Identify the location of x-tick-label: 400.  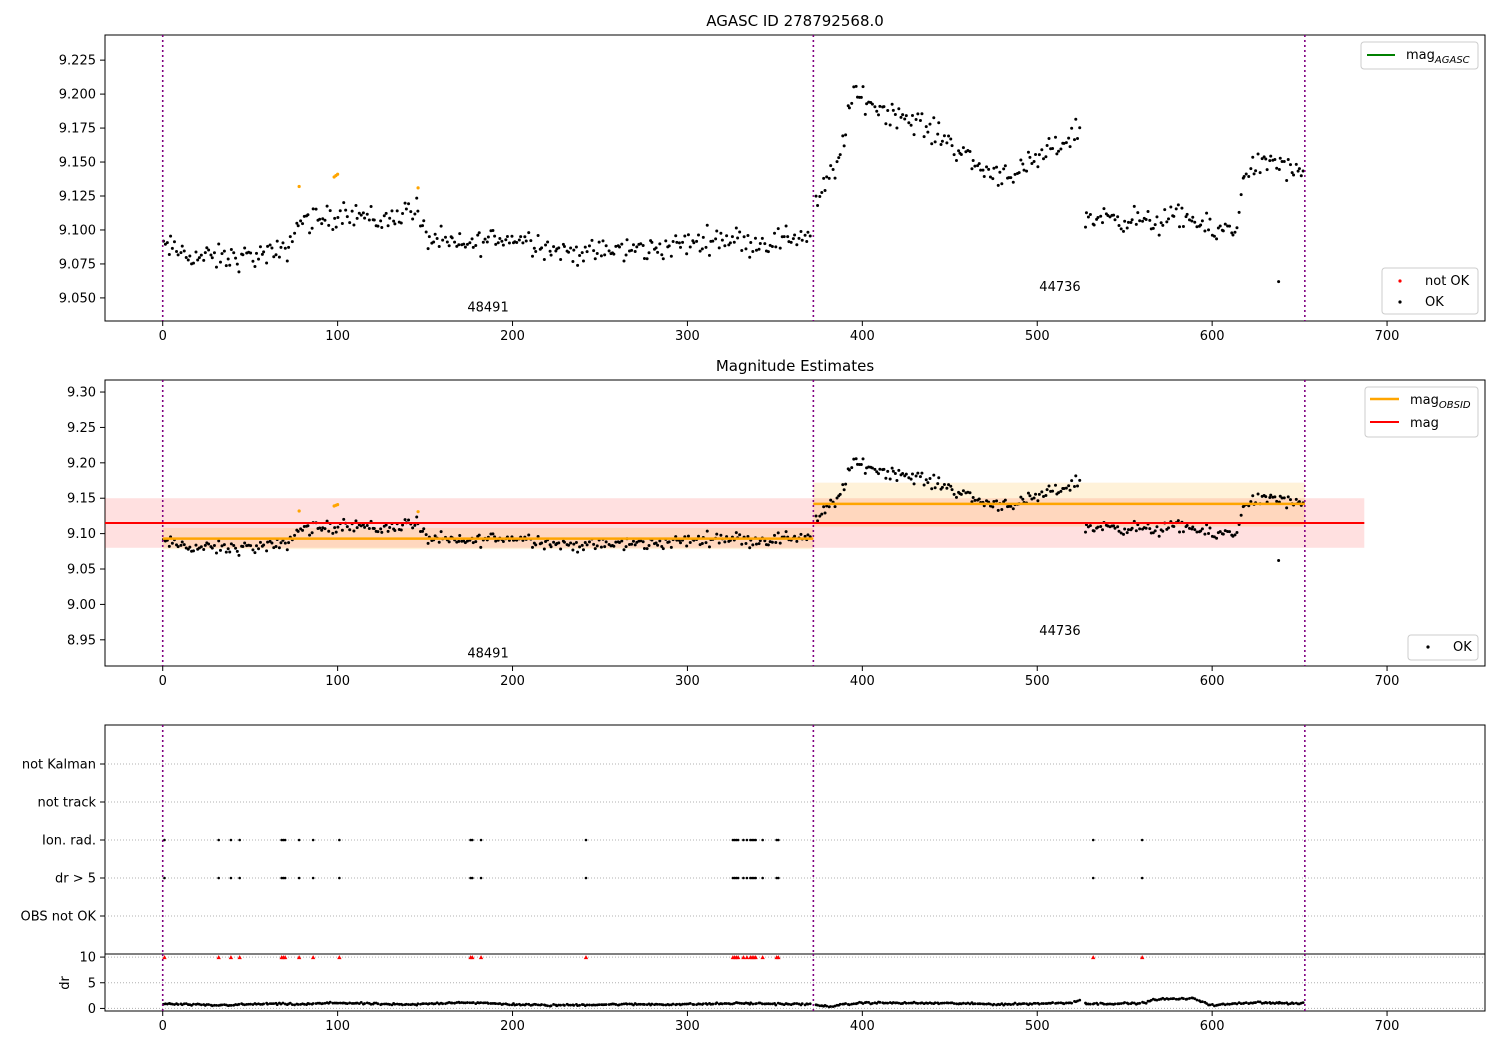
(862, 336).